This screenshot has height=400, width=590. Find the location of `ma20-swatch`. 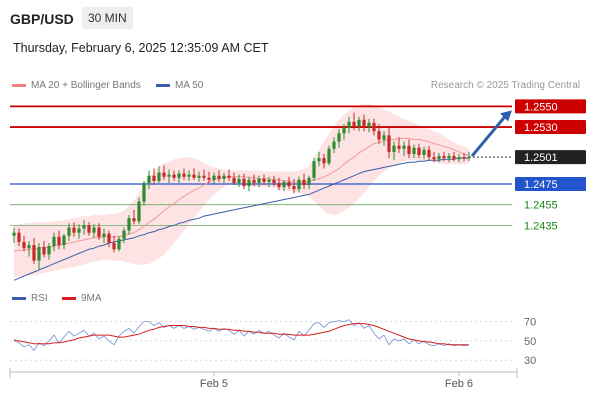

ma20-swatch is located at coordinates (19, 85).